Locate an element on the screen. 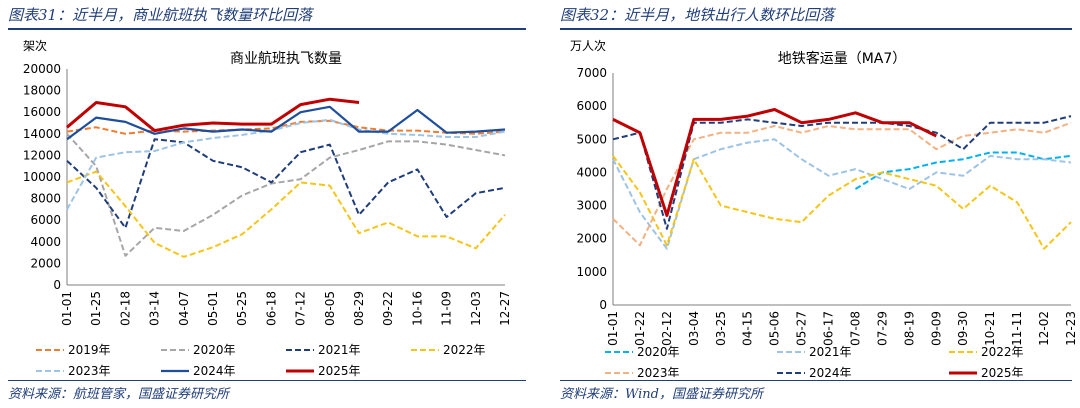 Image resolution: width=1080 pixels, height=408 pixels. left-title-rule is located at coordinates (267, 29).